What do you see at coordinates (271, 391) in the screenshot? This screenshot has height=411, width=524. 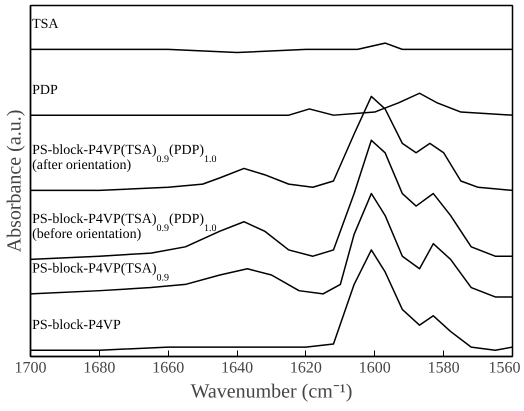 I see `x-axis-title: Wavenumber (cm⁻¹)` at bounding box center [271, 391].